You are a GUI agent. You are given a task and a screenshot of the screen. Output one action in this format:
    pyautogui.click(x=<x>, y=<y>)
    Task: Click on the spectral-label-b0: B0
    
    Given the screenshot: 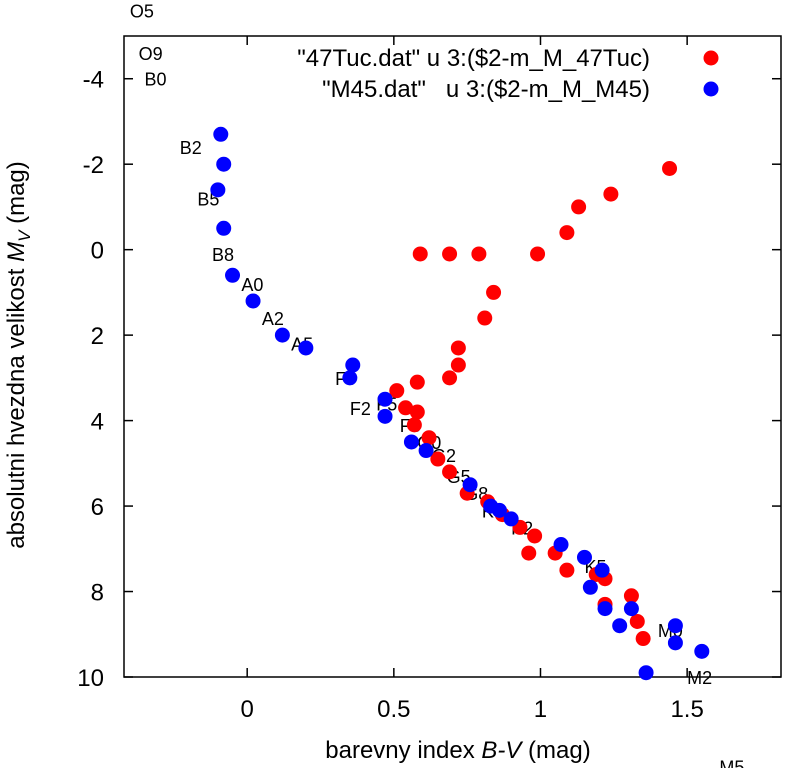 What is the action you would take?
    pyautogui.click(x=156, y=80)
    